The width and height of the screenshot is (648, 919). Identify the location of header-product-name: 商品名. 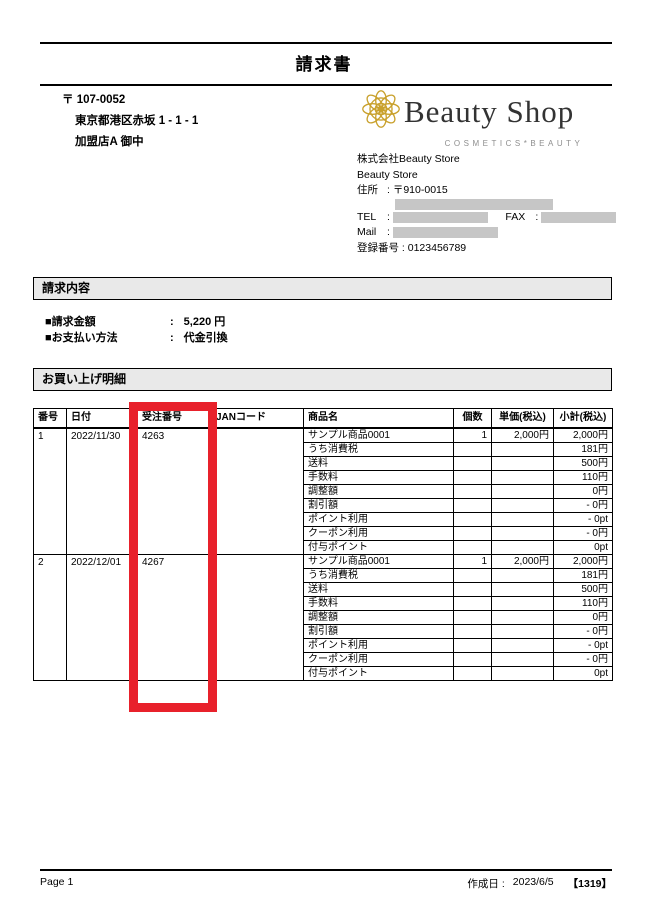
(378, 418).